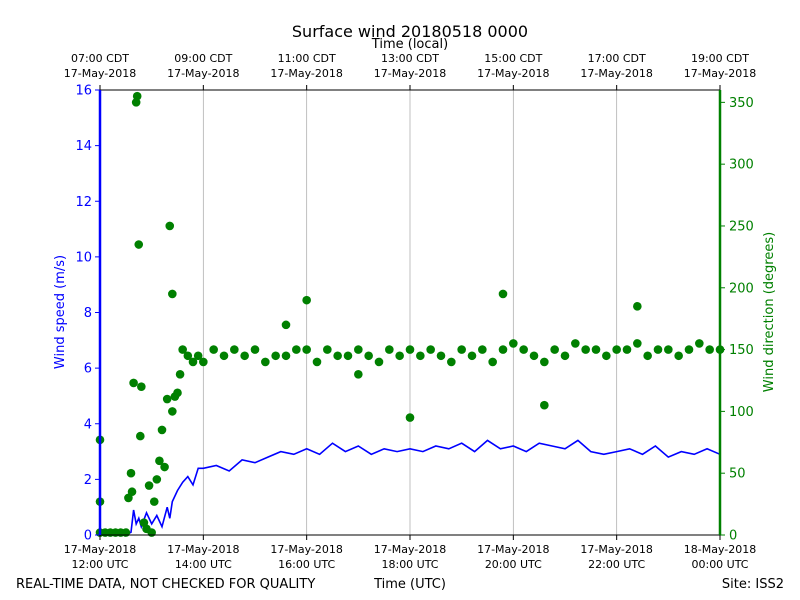 The width and height of the screenshot is (800, 600). Describe the element at coordinates (741, 412) in the screenshot. I see `right-tick-label: 100` at that location.